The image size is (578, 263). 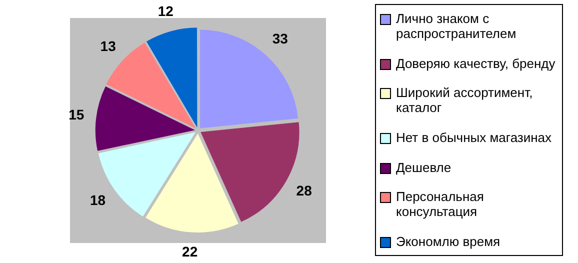 What do you see at coordinates (76, 114) in the screenshot?
I see `data-label: 15` at bounding box center [76, 114].